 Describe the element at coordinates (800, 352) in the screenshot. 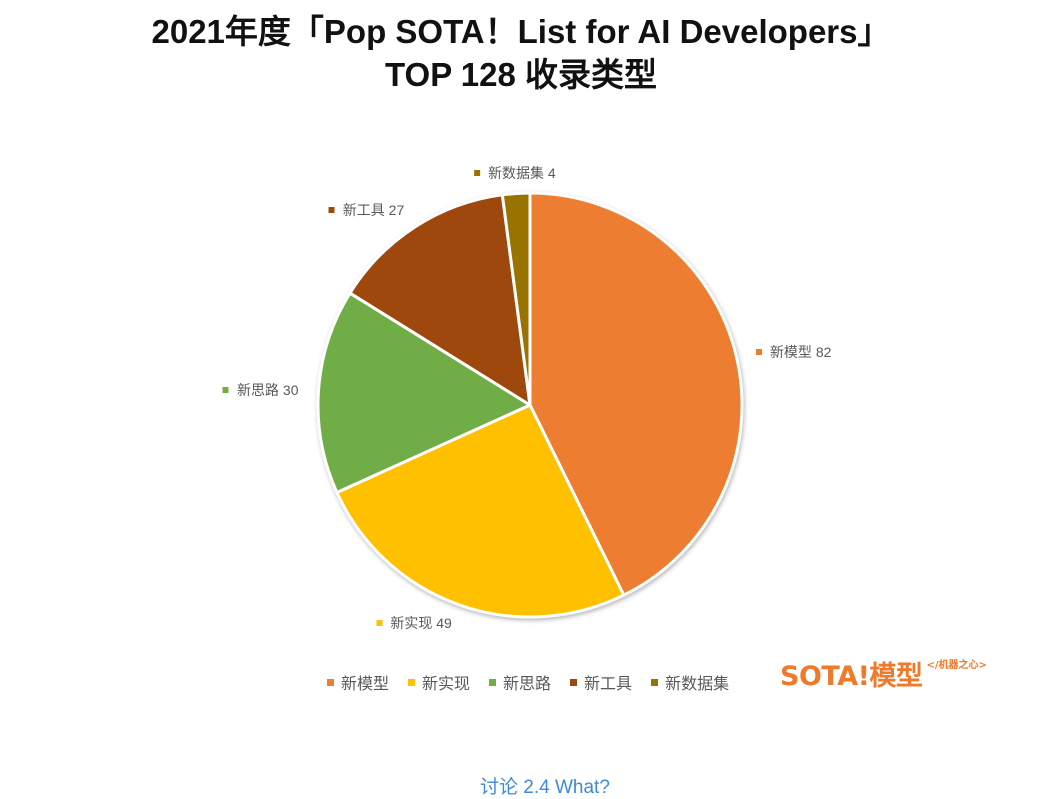

I see `data-label-text: 新模型 82` at that location.